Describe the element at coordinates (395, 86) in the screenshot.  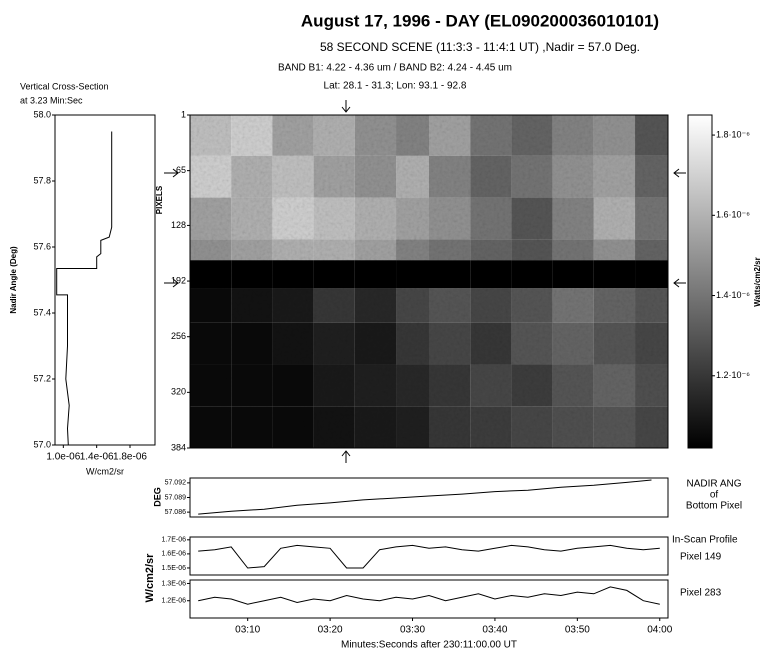
I see `location: Lat: 28.1 - 31.3; Lon: 93.1 - 92.8` at that location.